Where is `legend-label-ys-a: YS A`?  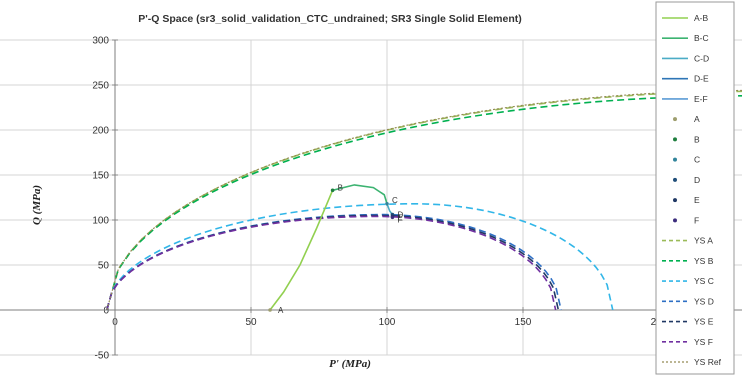 legend-label-ys-a: YS A is located at coordinates (703, 241).